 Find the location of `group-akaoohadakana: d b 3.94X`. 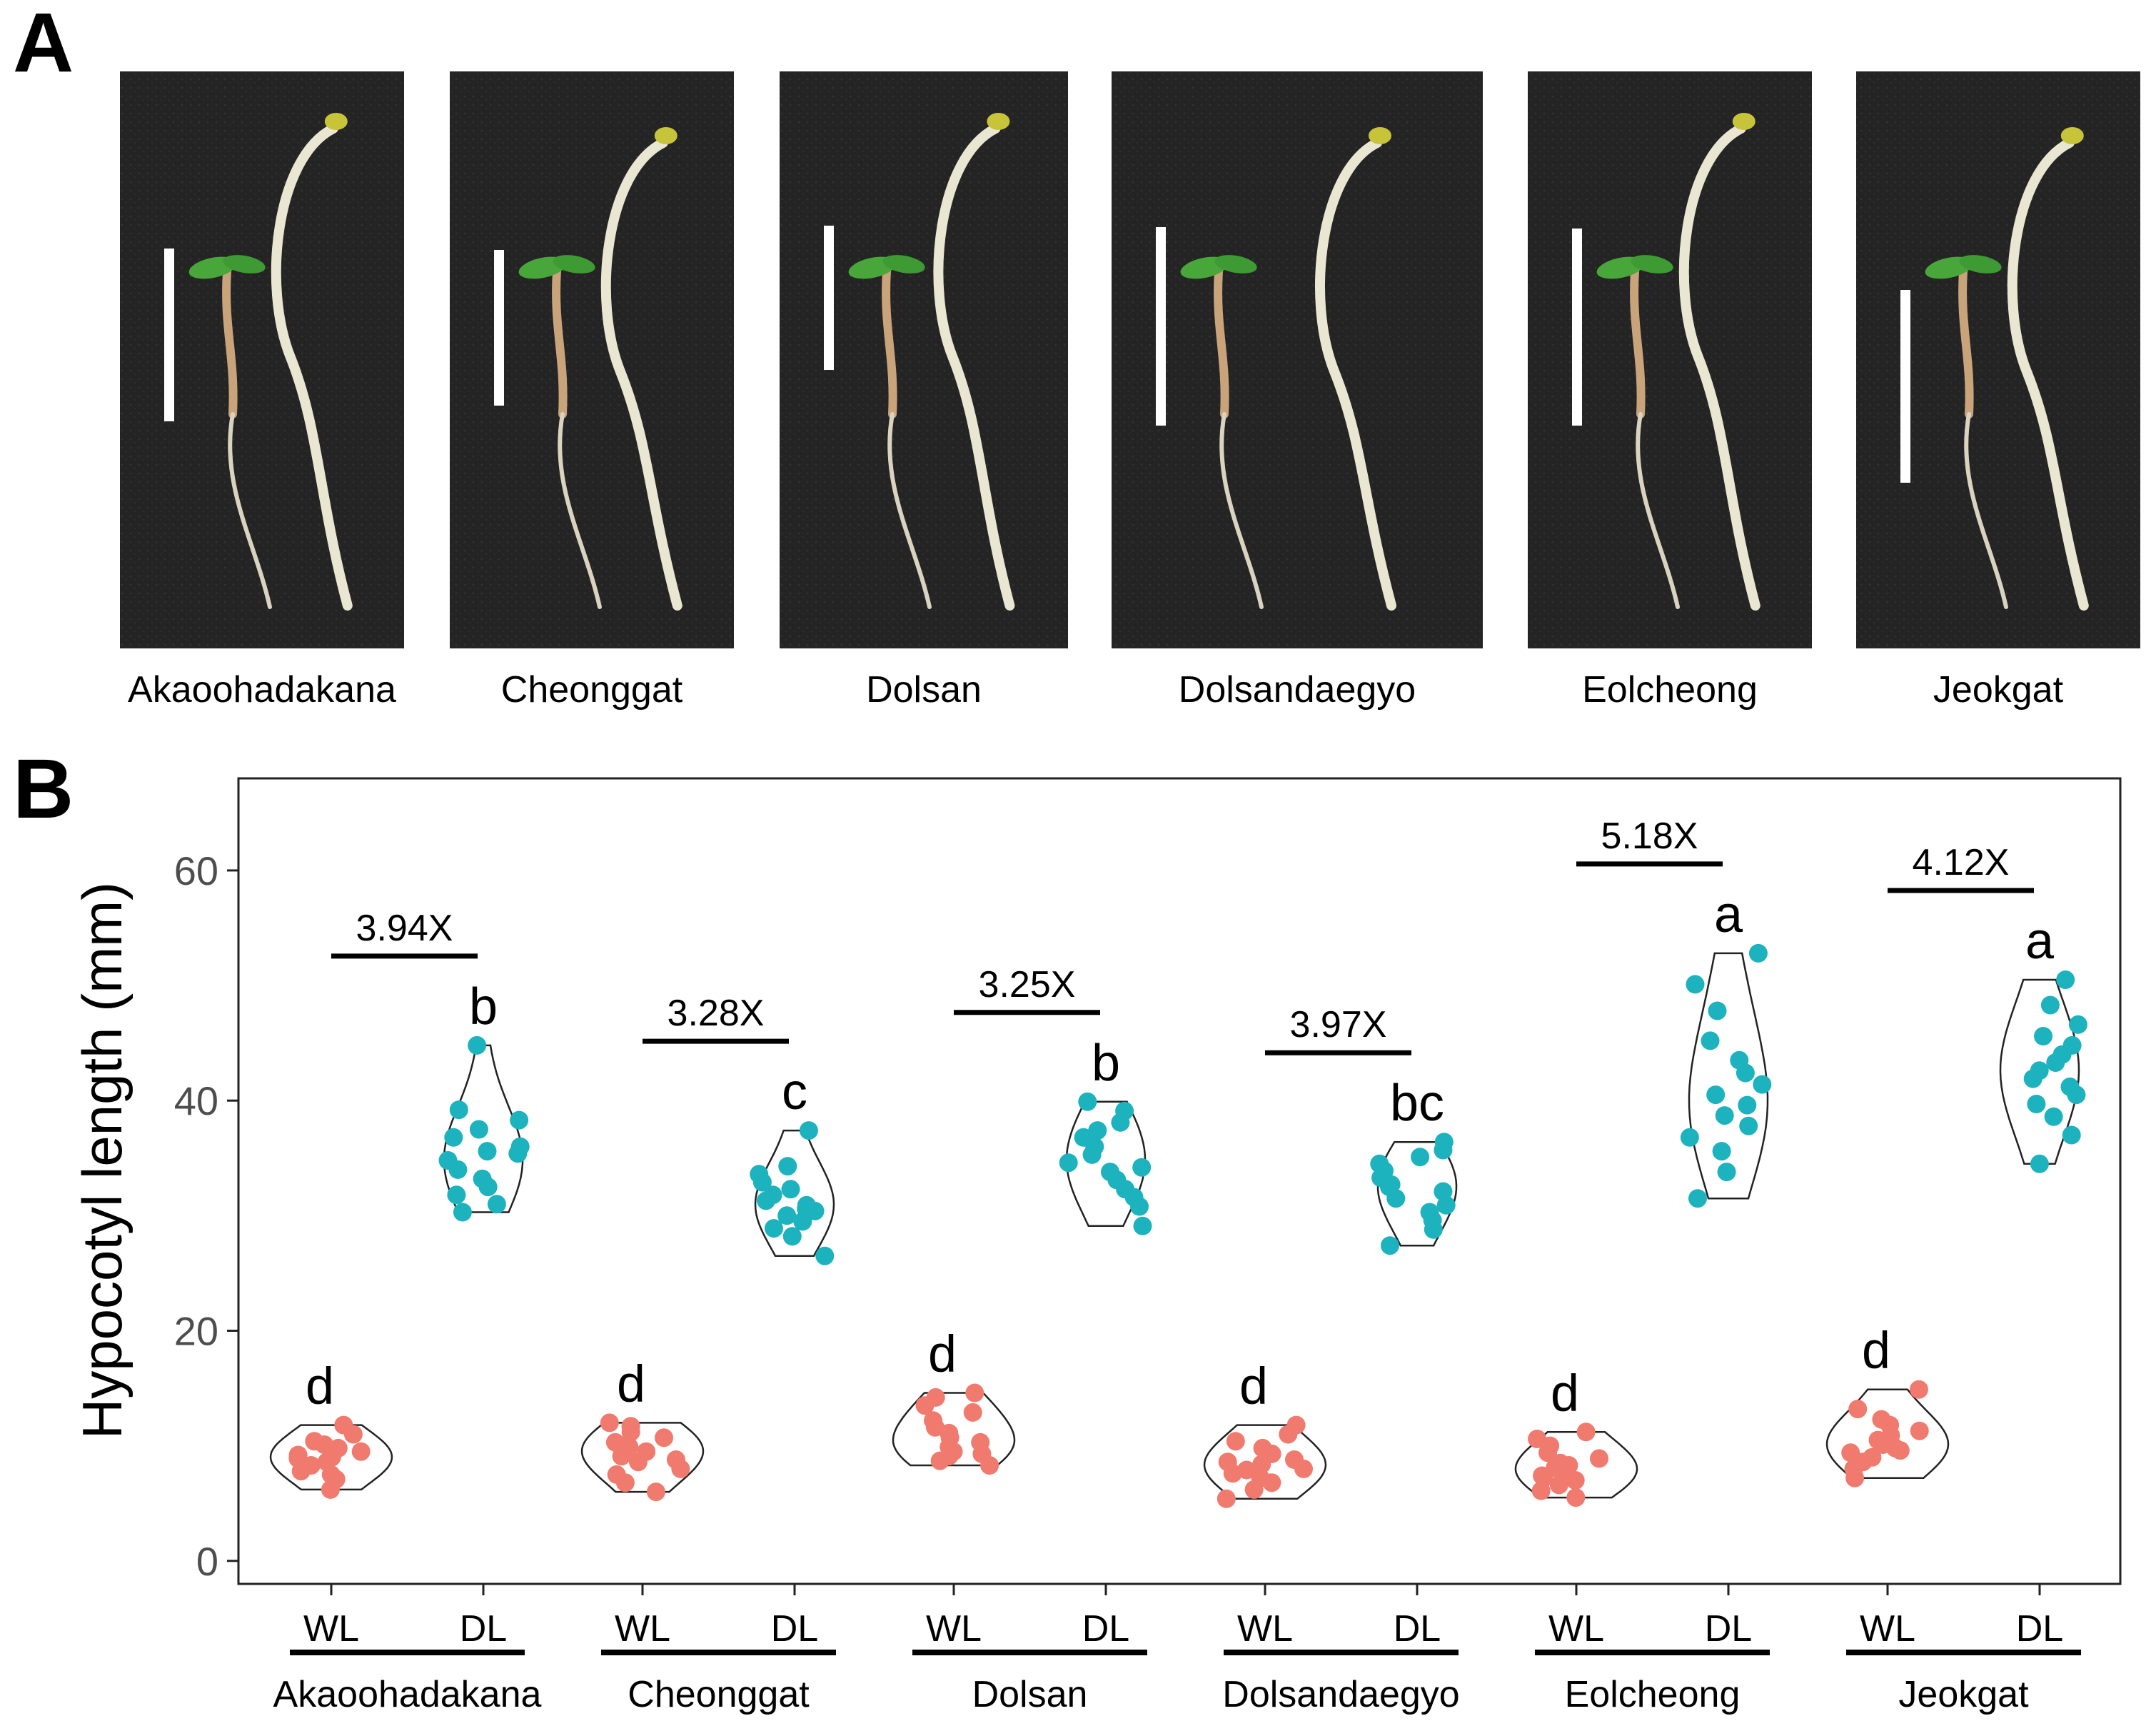

group-akaoohadakana: d b 3.94X is located at coordinates (400, 1203).